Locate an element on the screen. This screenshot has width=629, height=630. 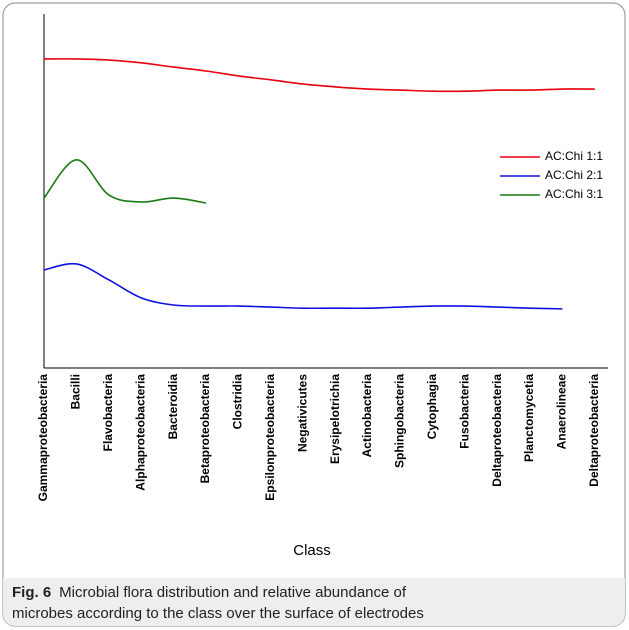
x-axis-label: Class is located at coordinates (312, 550).